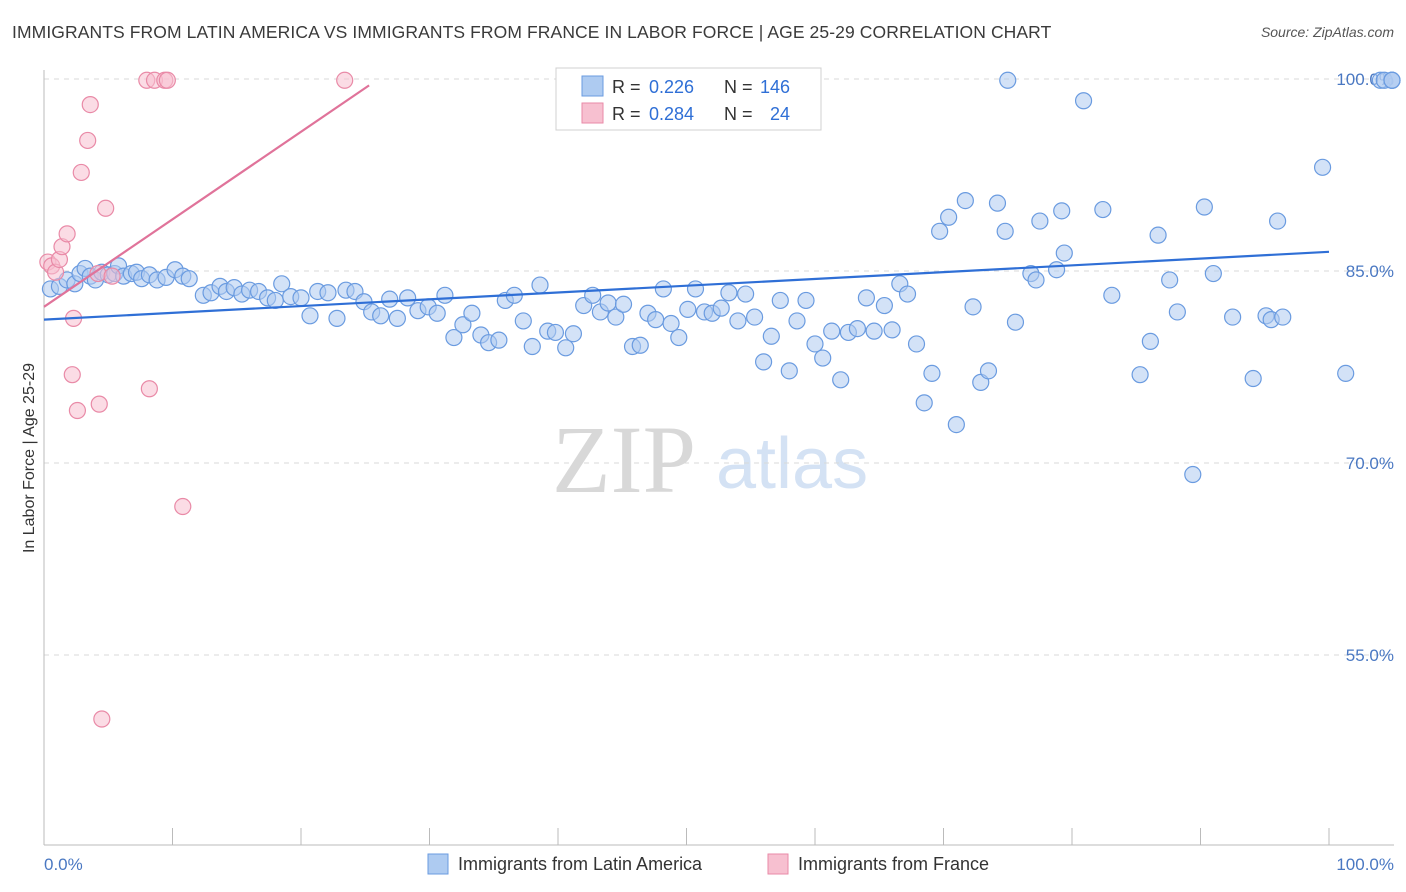 Image resolution: width=1406 pixels, height=892 pixels. What do you see at coordinates (780, 114) in the screenshot?
I see `legend-n-value-2: 24` at bounding box center [780, 114].